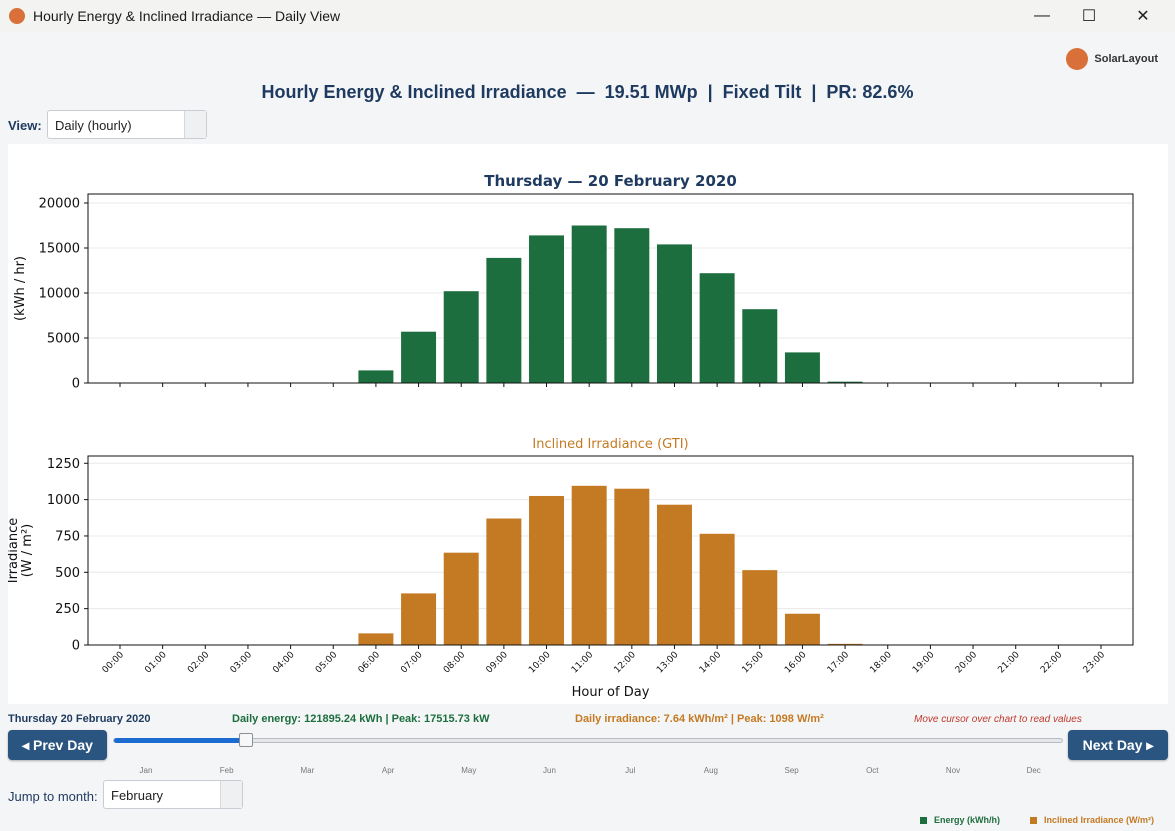 Image resolution: width=1175 pixels, height=831 pixels. I want to click on y-tick-label: 750, so click(67, 536).